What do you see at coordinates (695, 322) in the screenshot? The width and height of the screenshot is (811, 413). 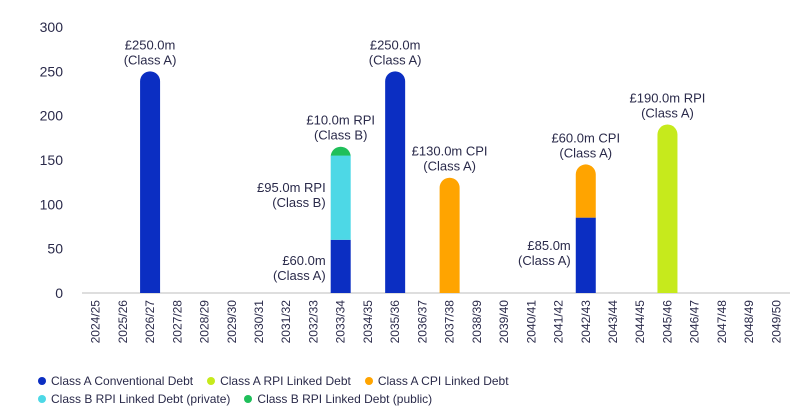 I see `x-tick-label: 2046/47` at bounding box center [695, 322].